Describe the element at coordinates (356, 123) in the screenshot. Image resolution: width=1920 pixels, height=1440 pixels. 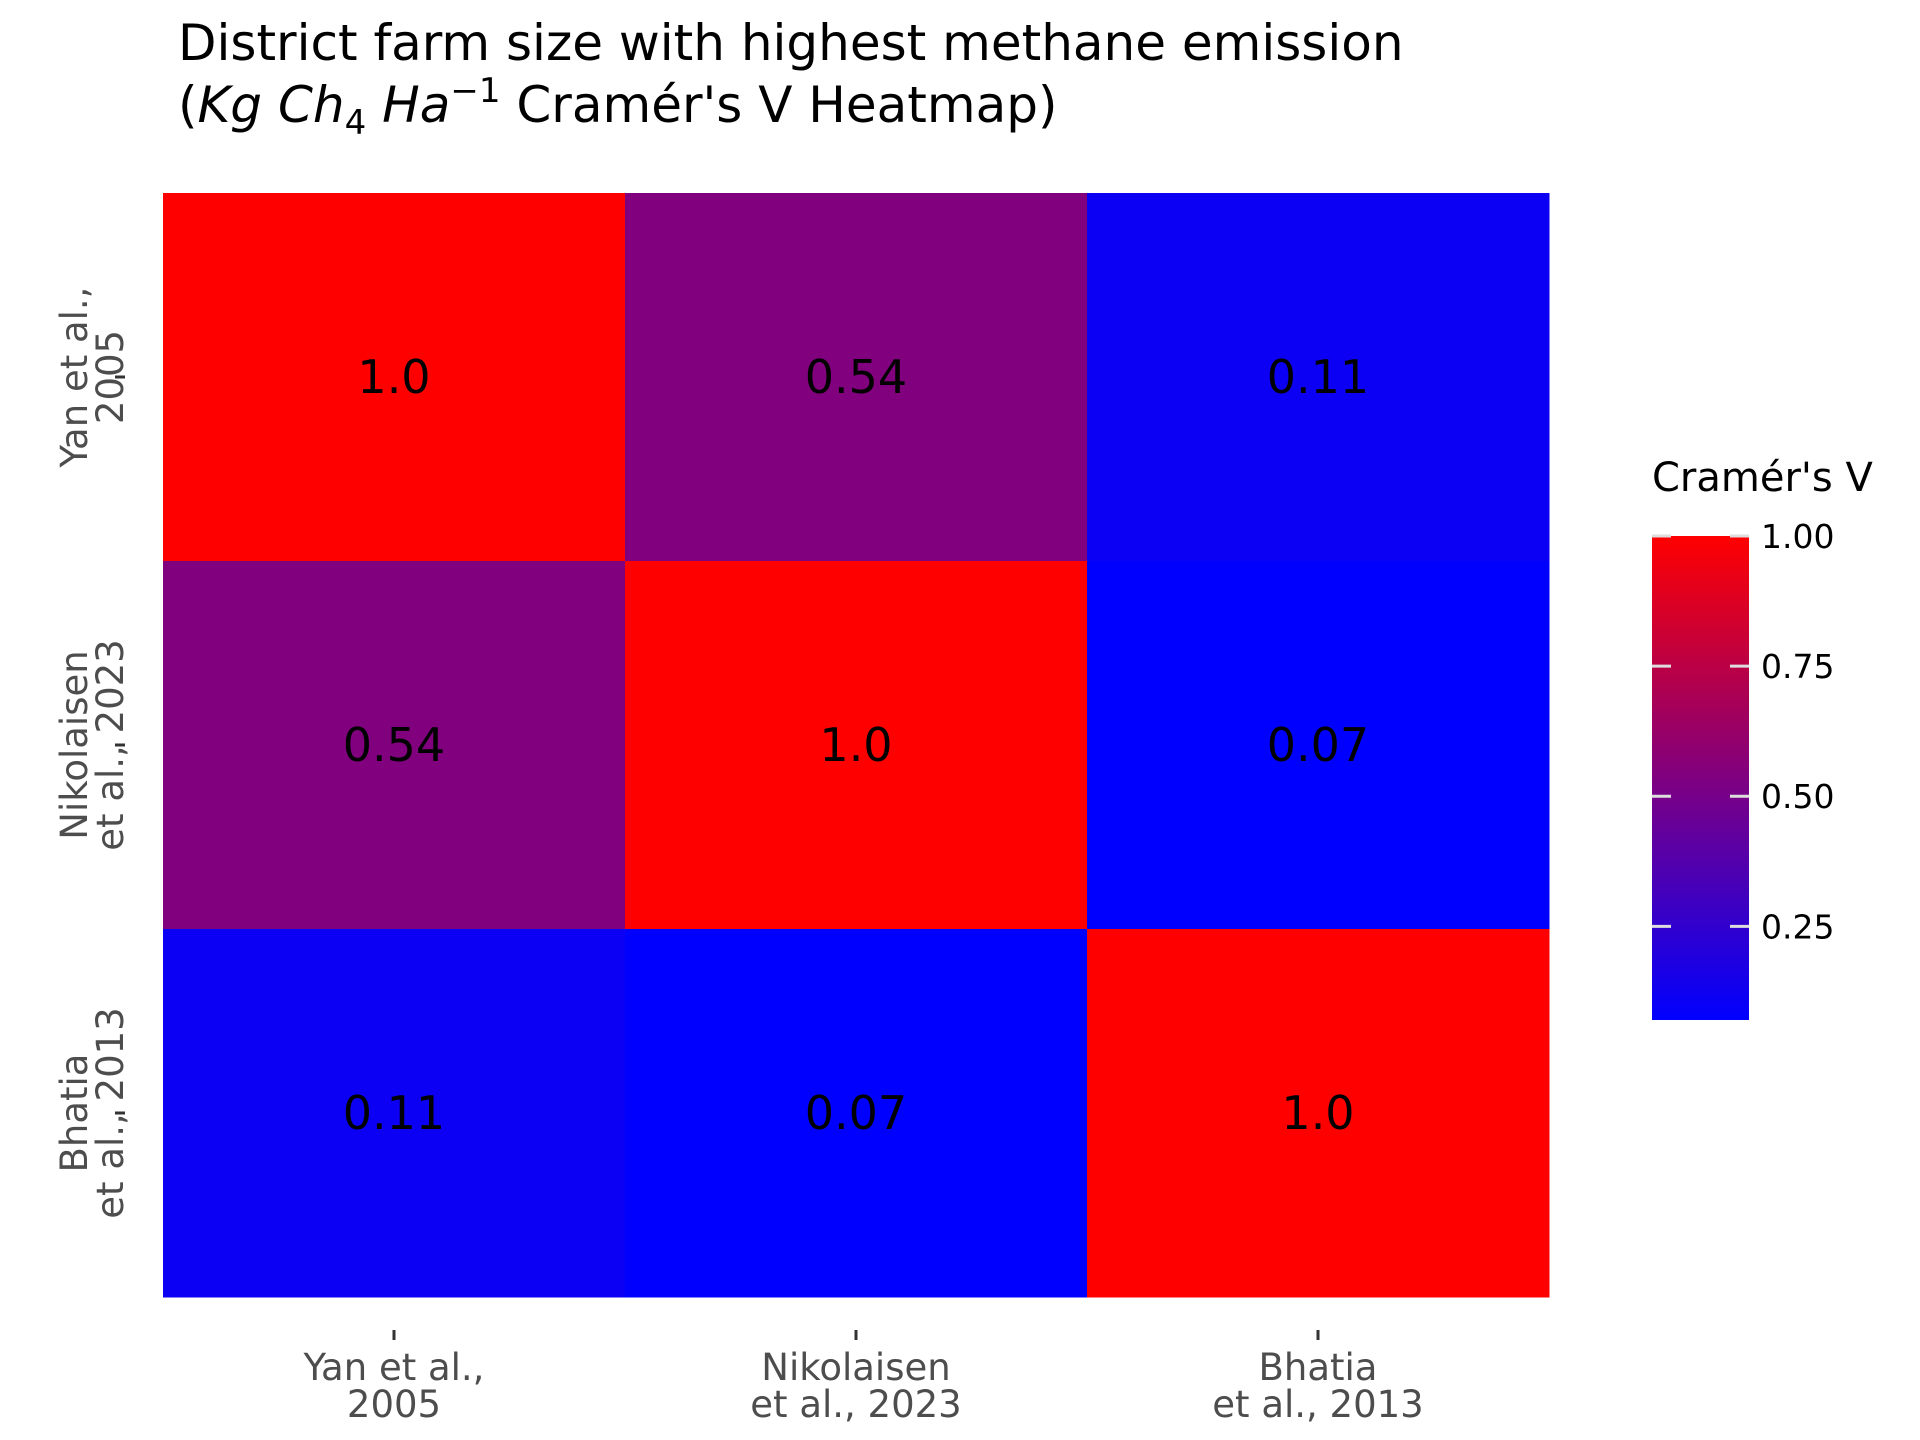
I see `title-ch-subscript: 4` at that location.